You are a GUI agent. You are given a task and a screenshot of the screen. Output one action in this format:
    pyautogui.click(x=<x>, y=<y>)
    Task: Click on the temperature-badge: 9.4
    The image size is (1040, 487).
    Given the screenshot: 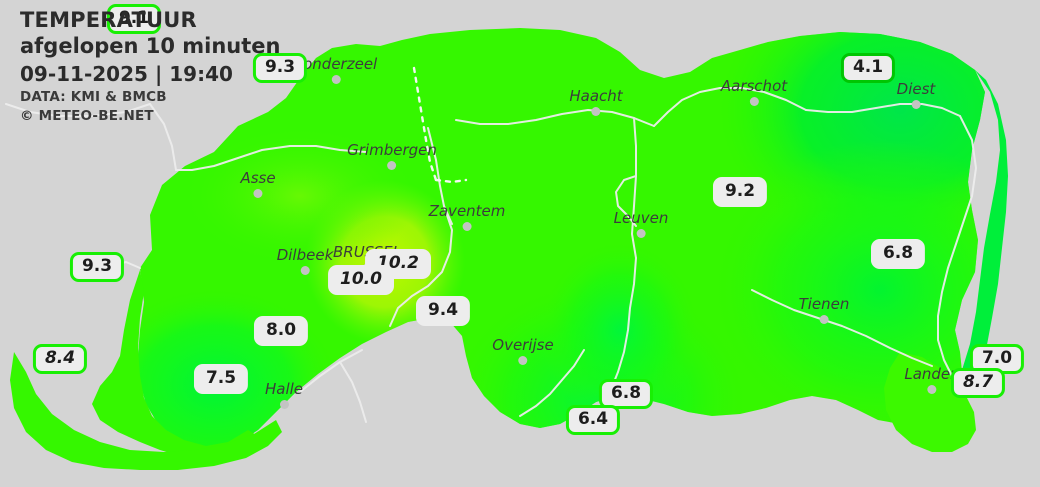 What is the action you would take?
    pyautogui.click(x=443, y=311)
    